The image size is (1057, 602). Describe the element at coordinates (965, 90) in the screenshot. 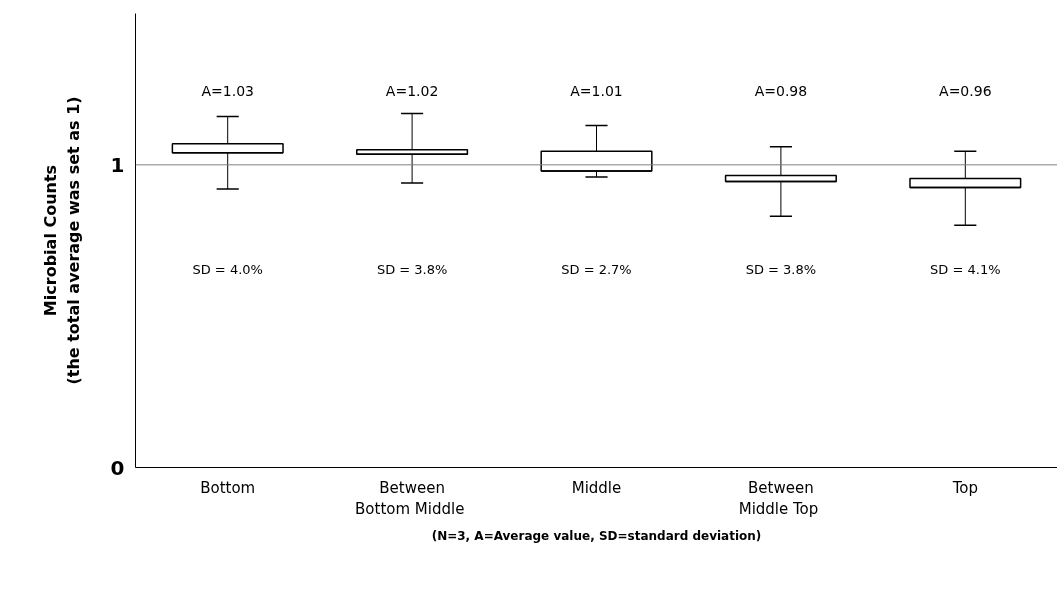

I see `annotation: A=0.96` at that location.